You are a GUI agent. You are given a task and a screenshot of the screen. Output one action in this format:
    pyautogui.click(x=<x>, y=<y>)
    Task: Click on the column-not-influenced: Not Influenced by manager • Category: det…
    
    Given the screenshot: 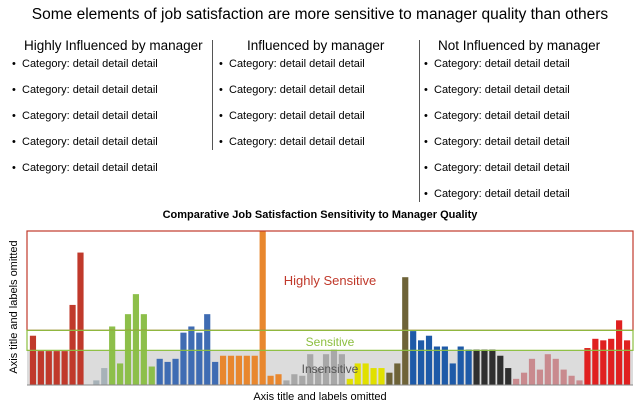 What is the action you would take?
    pyautogui.click(x=512, y=126)
    